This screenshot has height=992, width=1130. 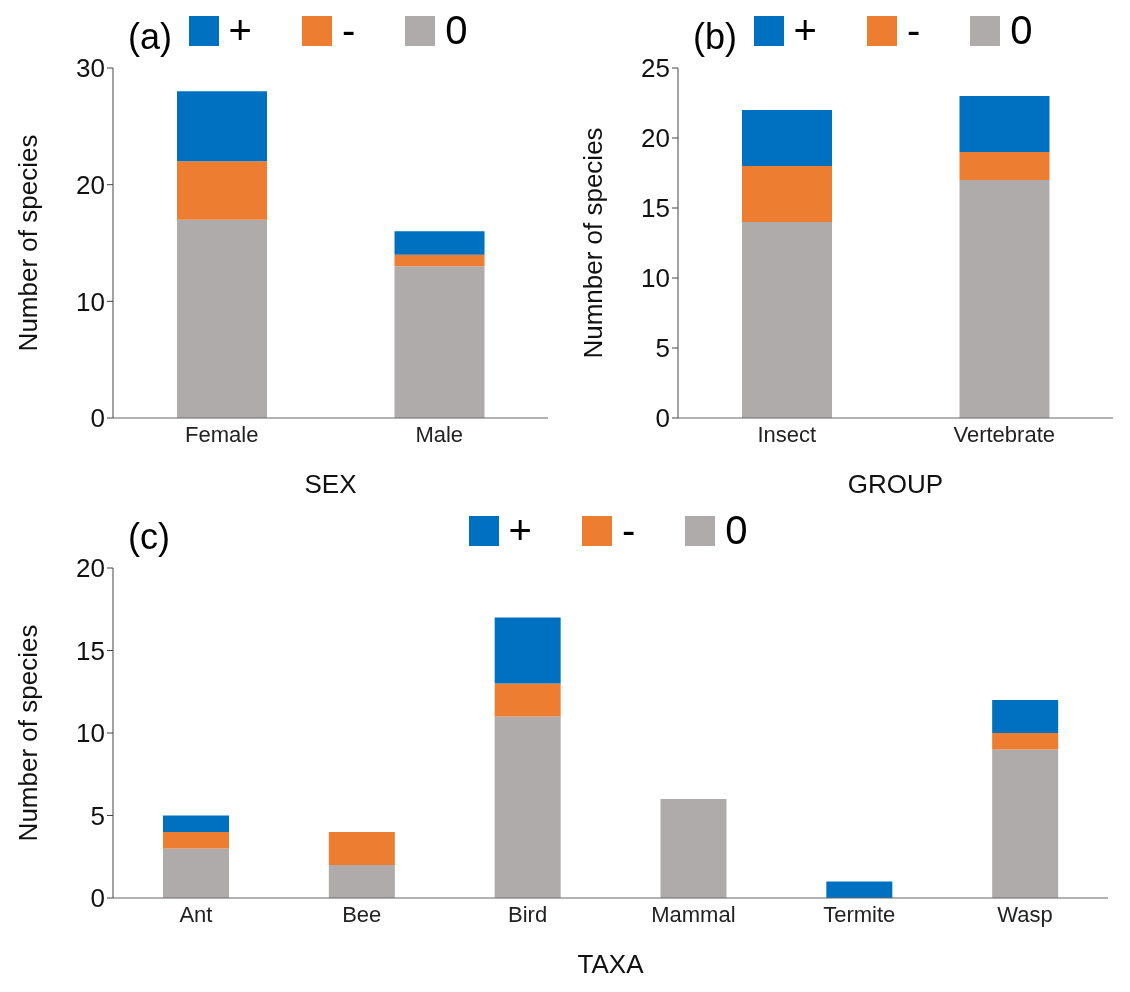 What do you see at coordinates (150, 37) in the screenshot?
I see `text: (a)` at bounding box center [150, 37].